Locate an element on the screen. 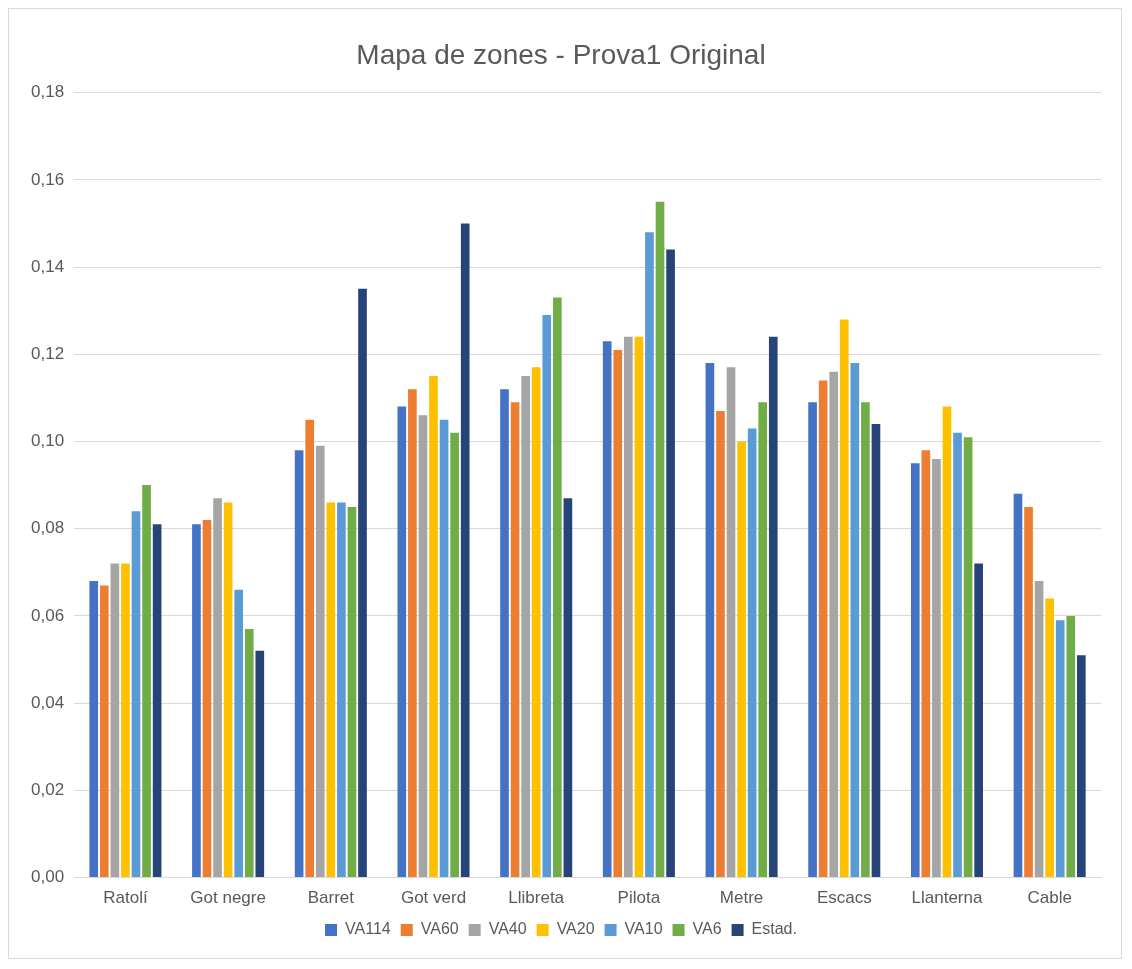 This screenshot has height=969, width=1132. y-tick-label: 0,14 is located at coordinates (47, 266).